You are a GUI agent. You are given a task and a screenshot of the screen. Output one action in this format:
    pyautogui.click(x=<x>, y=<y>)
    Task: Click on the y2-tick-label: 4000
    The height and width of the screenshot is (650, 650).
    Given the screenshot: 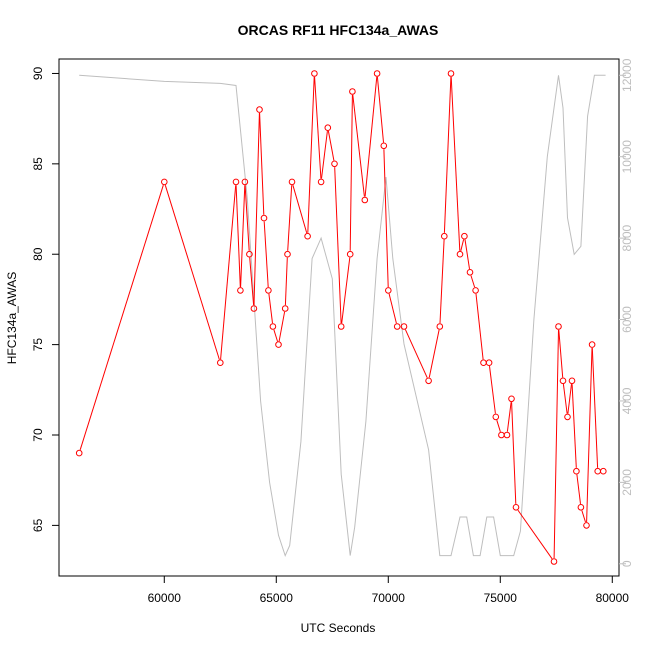 What is the action you would take?
    pyautogui.click(x=627, y=400)
    